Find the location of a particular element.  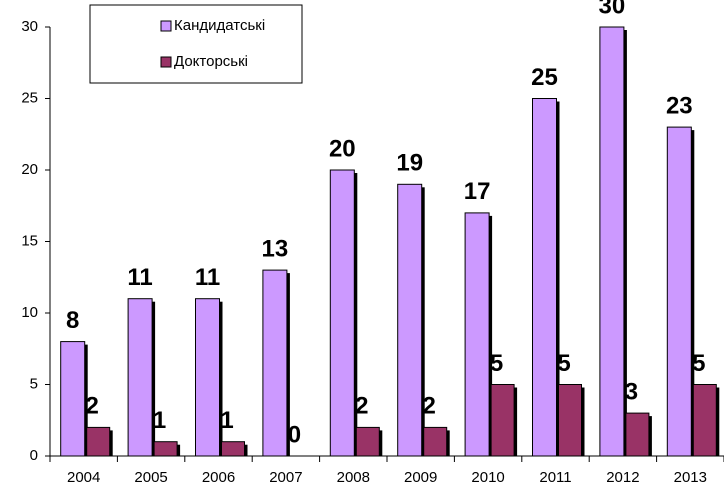

x-tick-label: 2012 is located at coordinates (622, 477).